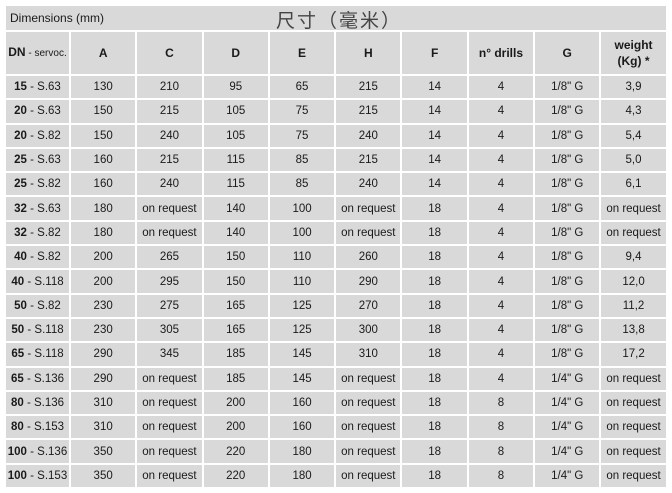 The image size is (672, 493). Describe the element at coordinates (235, 135) in the screenshot. I see `table-cell: 105` at that location.